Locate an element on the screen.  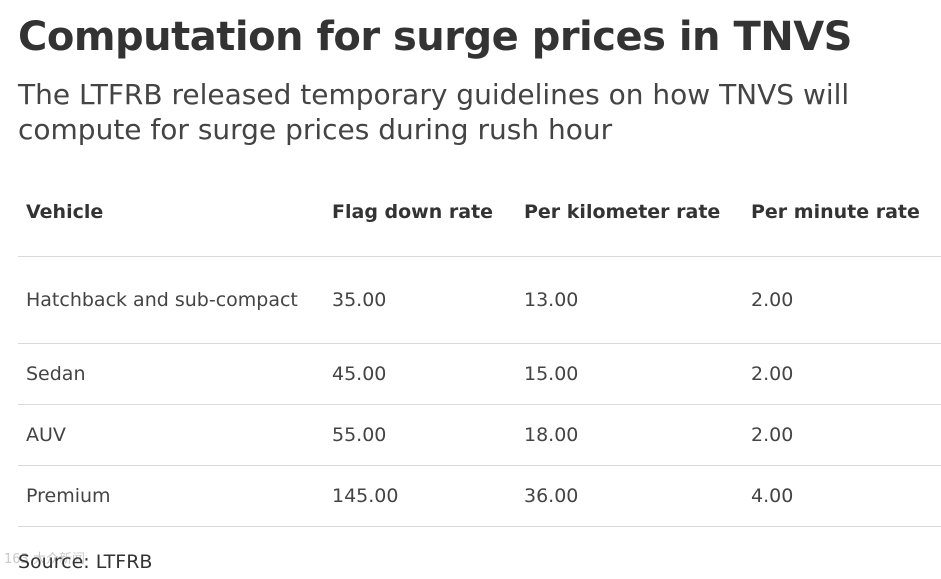
cell-per-km: 36.00 is located at coordinates (629, 496).